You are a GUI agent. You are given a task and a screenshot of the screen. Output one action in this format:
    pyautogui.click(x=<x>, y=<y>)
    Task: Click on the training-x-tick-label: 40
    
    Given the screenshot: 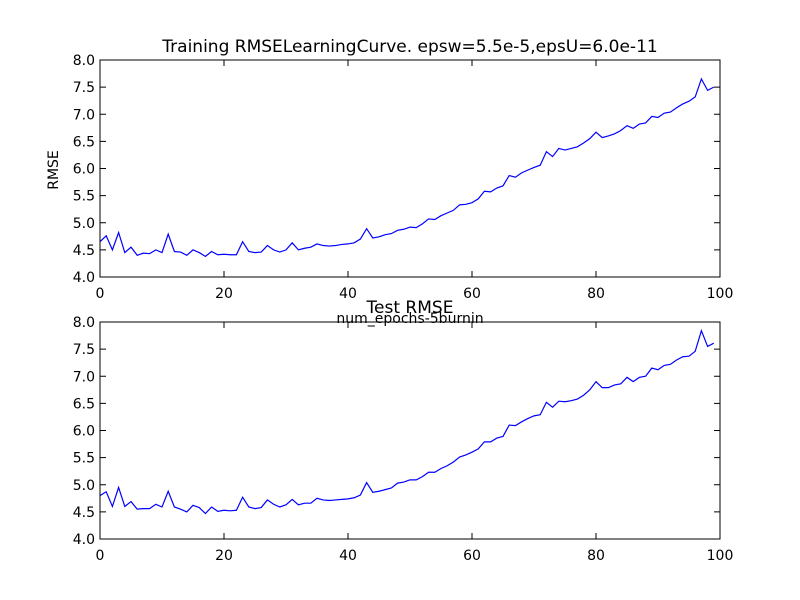 What is the action you would take?
    pyautogui.click(x=348, y=294)
    